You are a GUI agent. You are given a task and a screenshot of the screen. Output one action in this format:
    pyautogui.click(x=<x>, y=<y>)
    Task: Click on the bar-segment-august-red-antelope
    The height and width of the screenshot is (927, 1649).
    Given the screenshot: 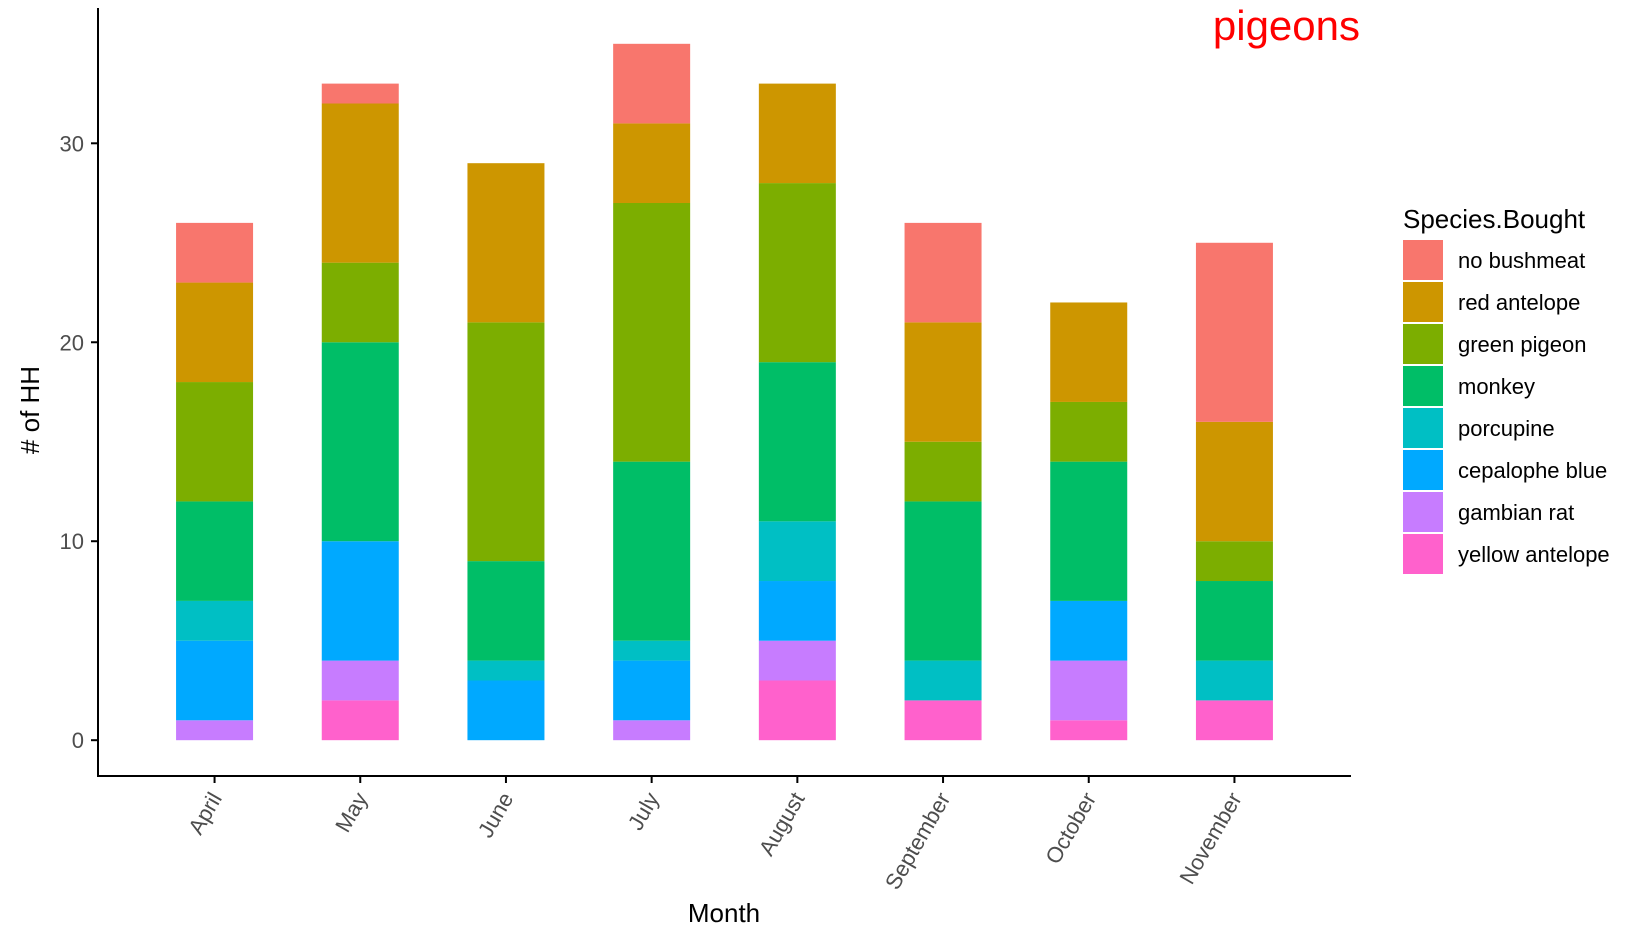 What is the action you would take?
    pyautogui.click(x=797, y=133)
    